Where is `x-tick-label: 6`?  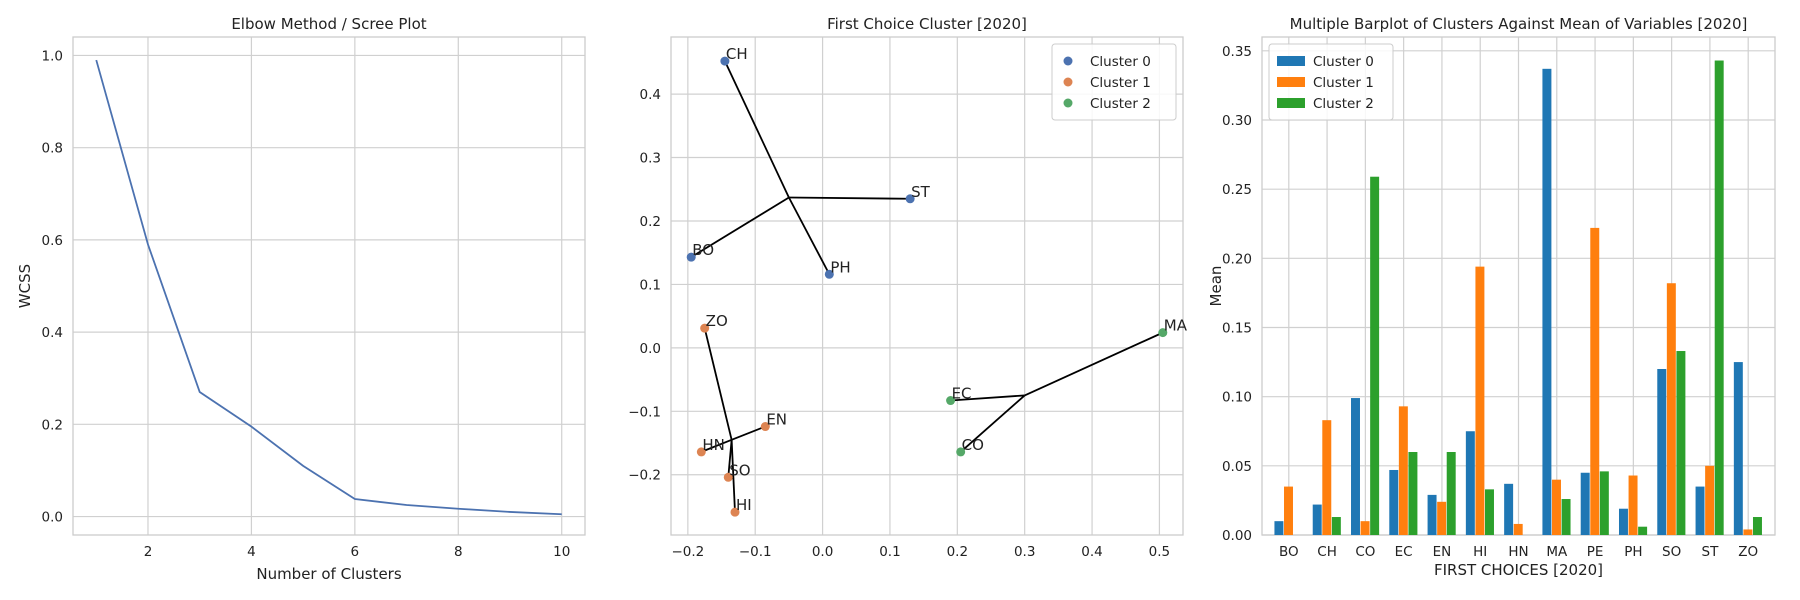 x-tick-label: 6 is located at coordinates (355, 552).